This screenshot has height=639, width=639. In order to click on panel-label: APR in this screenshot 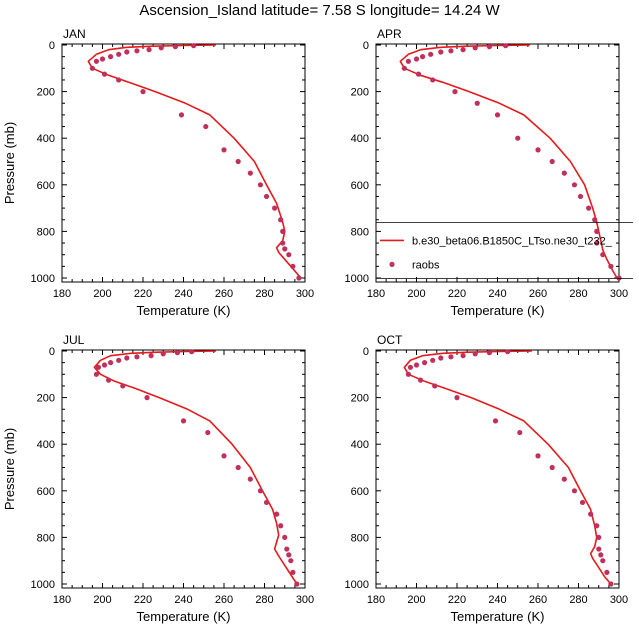, I will do `click(389, 34)`.